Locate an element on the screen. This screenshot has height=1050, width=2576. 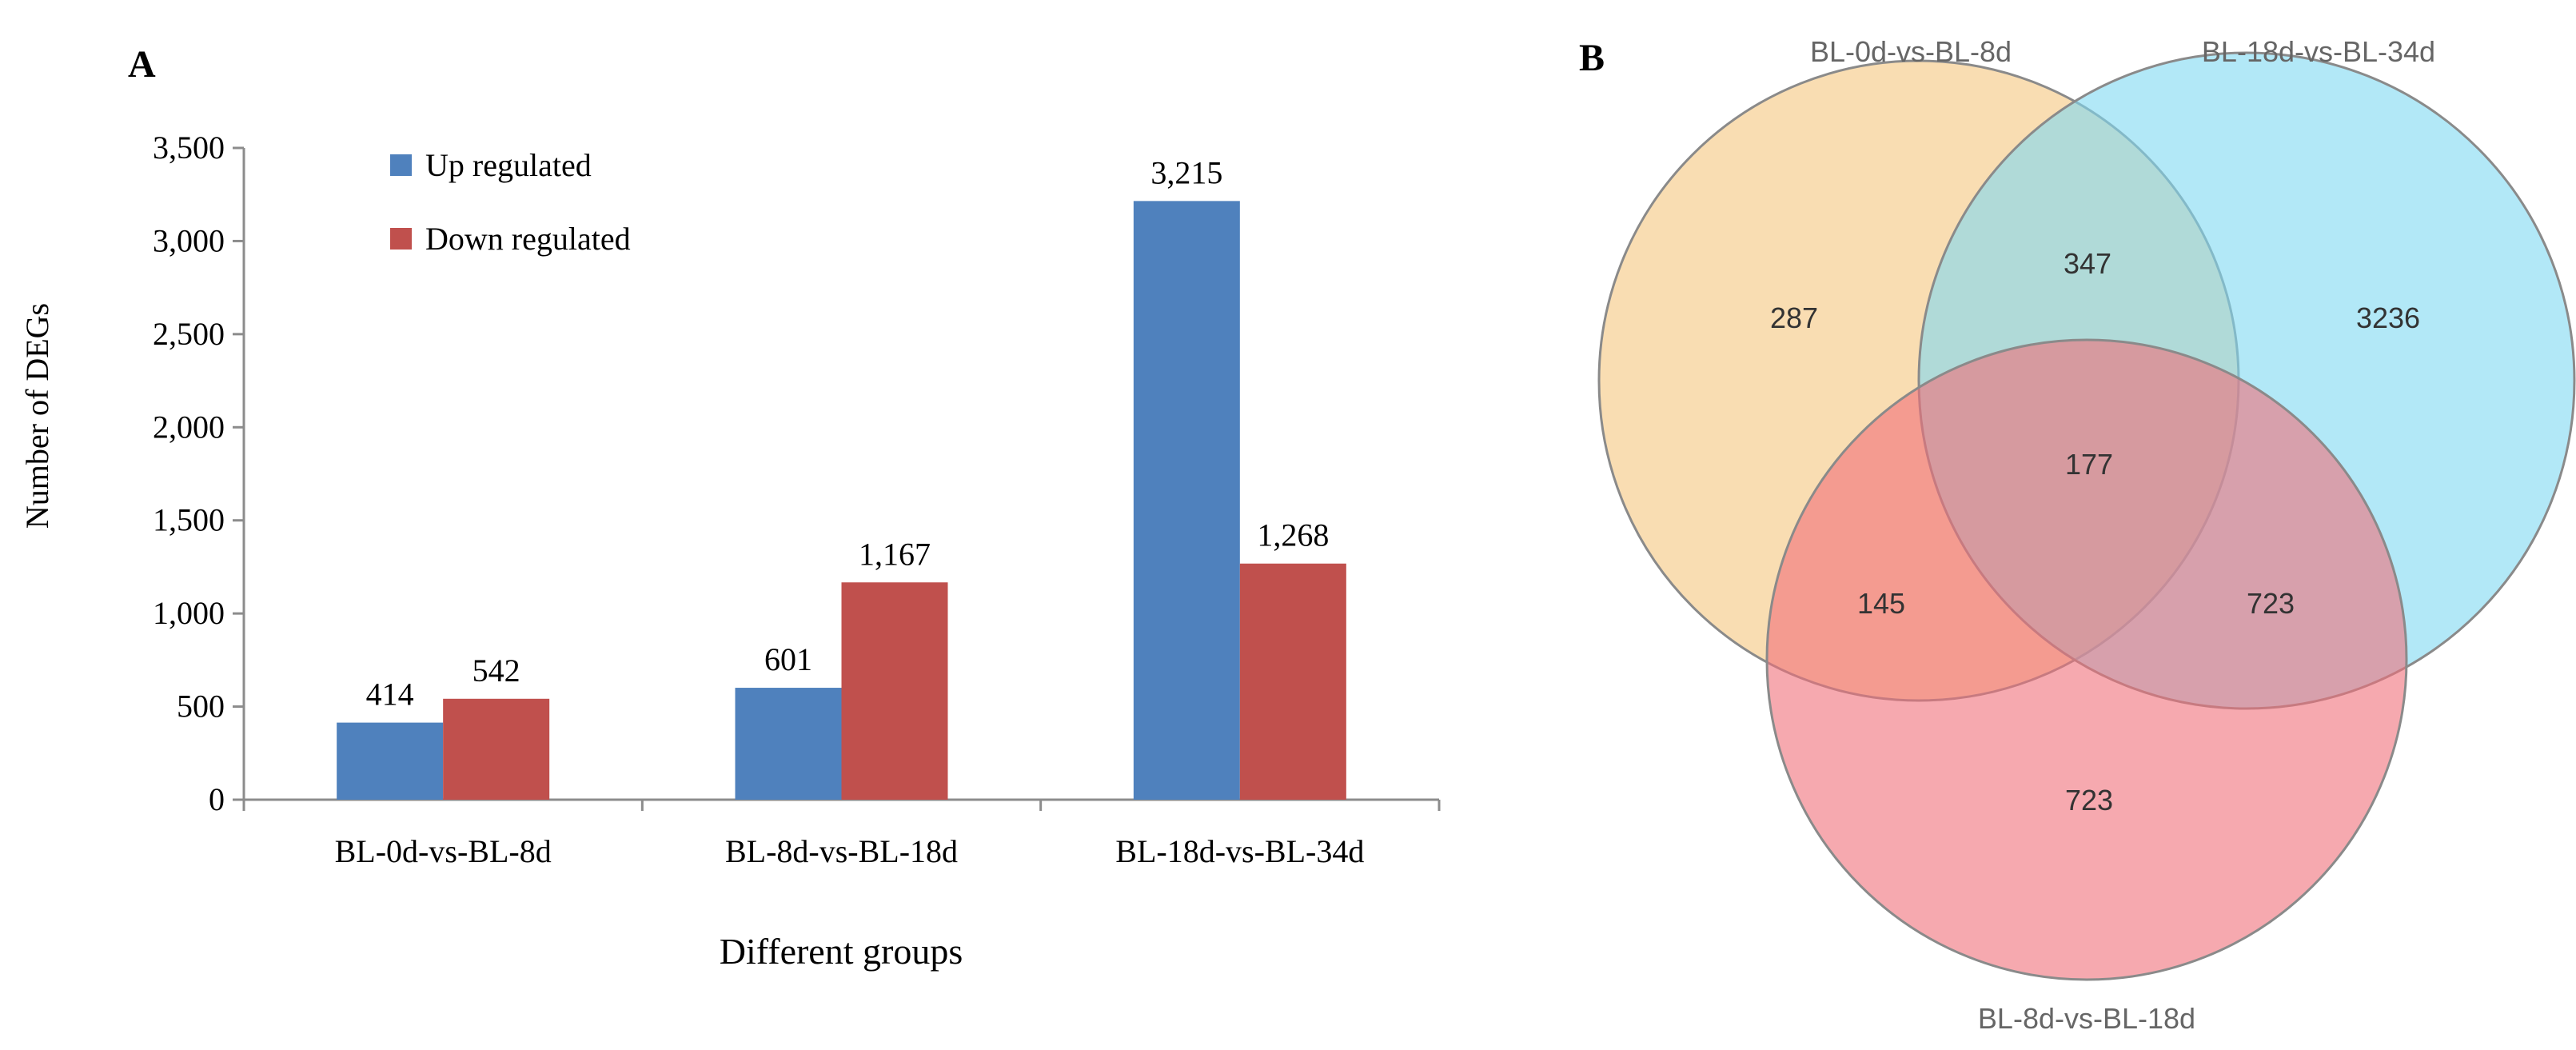
x-category-label: BL-18d-vs-BL-34d is located at coordinates (1240, 851).